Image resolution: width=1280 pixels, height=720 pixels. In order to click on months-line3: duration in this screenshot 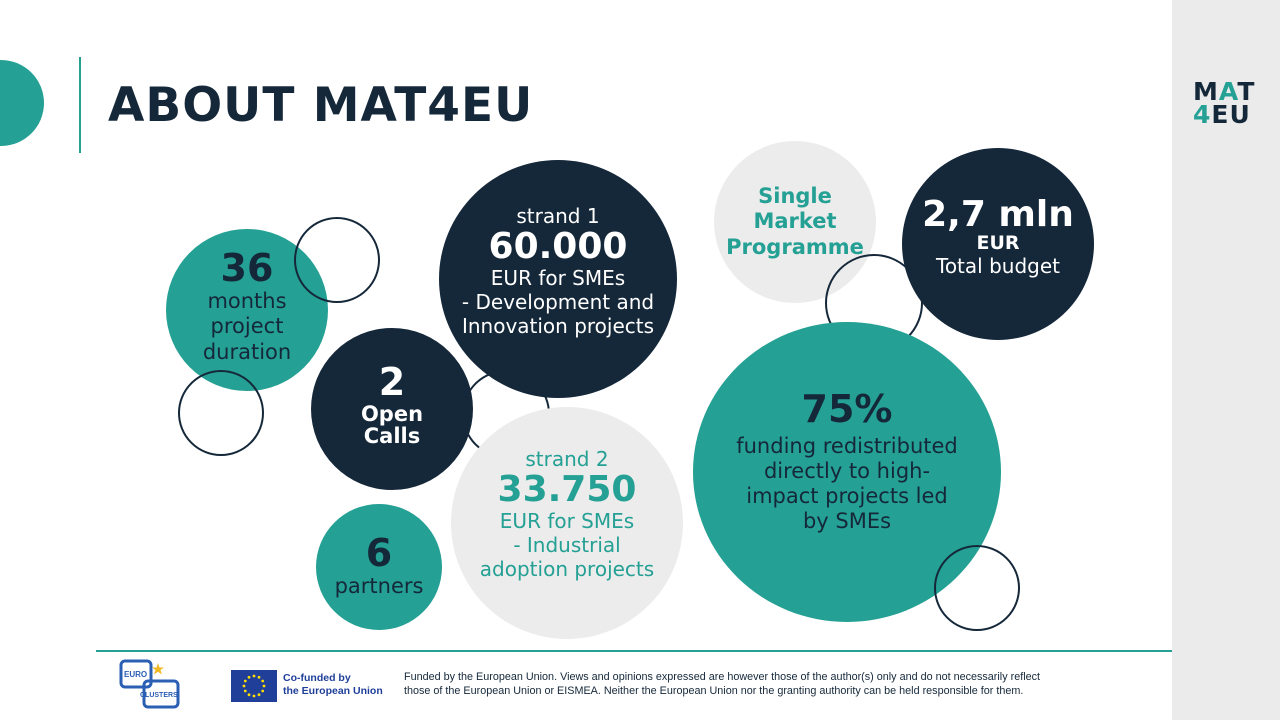, I will do `click(247, 351)`.